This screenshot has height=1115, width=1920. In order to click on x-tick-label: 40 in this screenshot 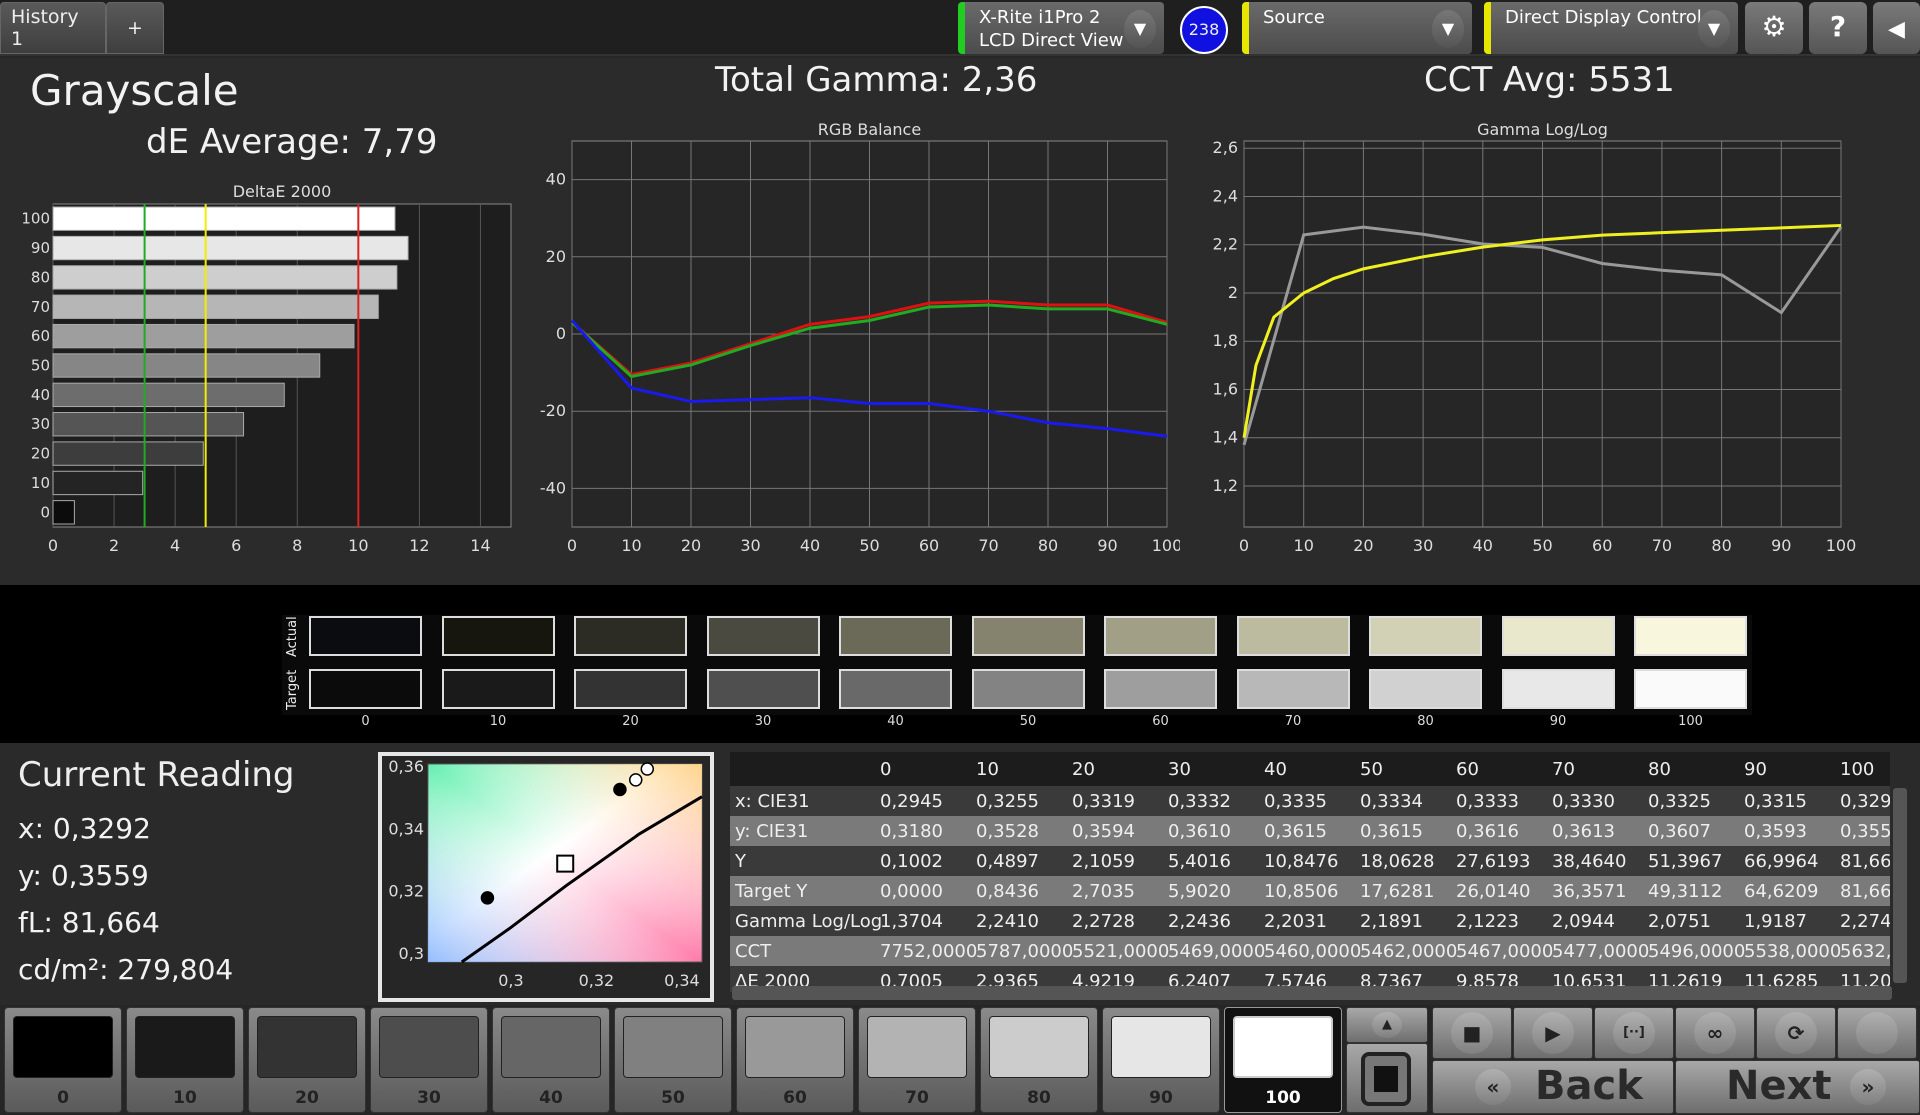, I will do `click(1483, 545)`.